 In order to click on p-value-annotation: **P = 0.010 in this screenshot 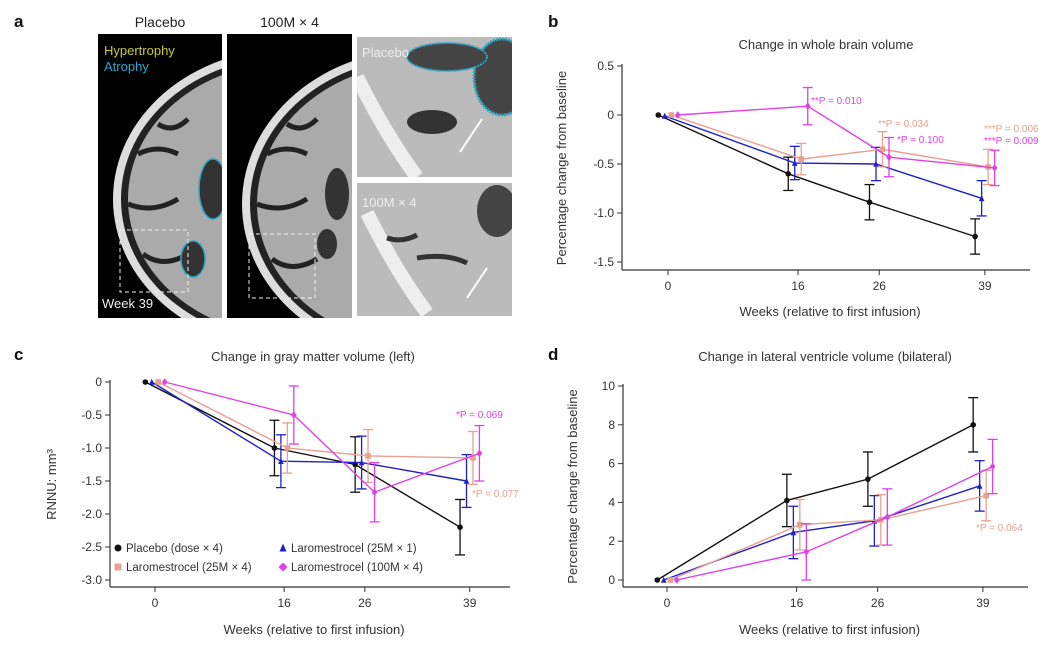, I will do `click(836, 101)`.